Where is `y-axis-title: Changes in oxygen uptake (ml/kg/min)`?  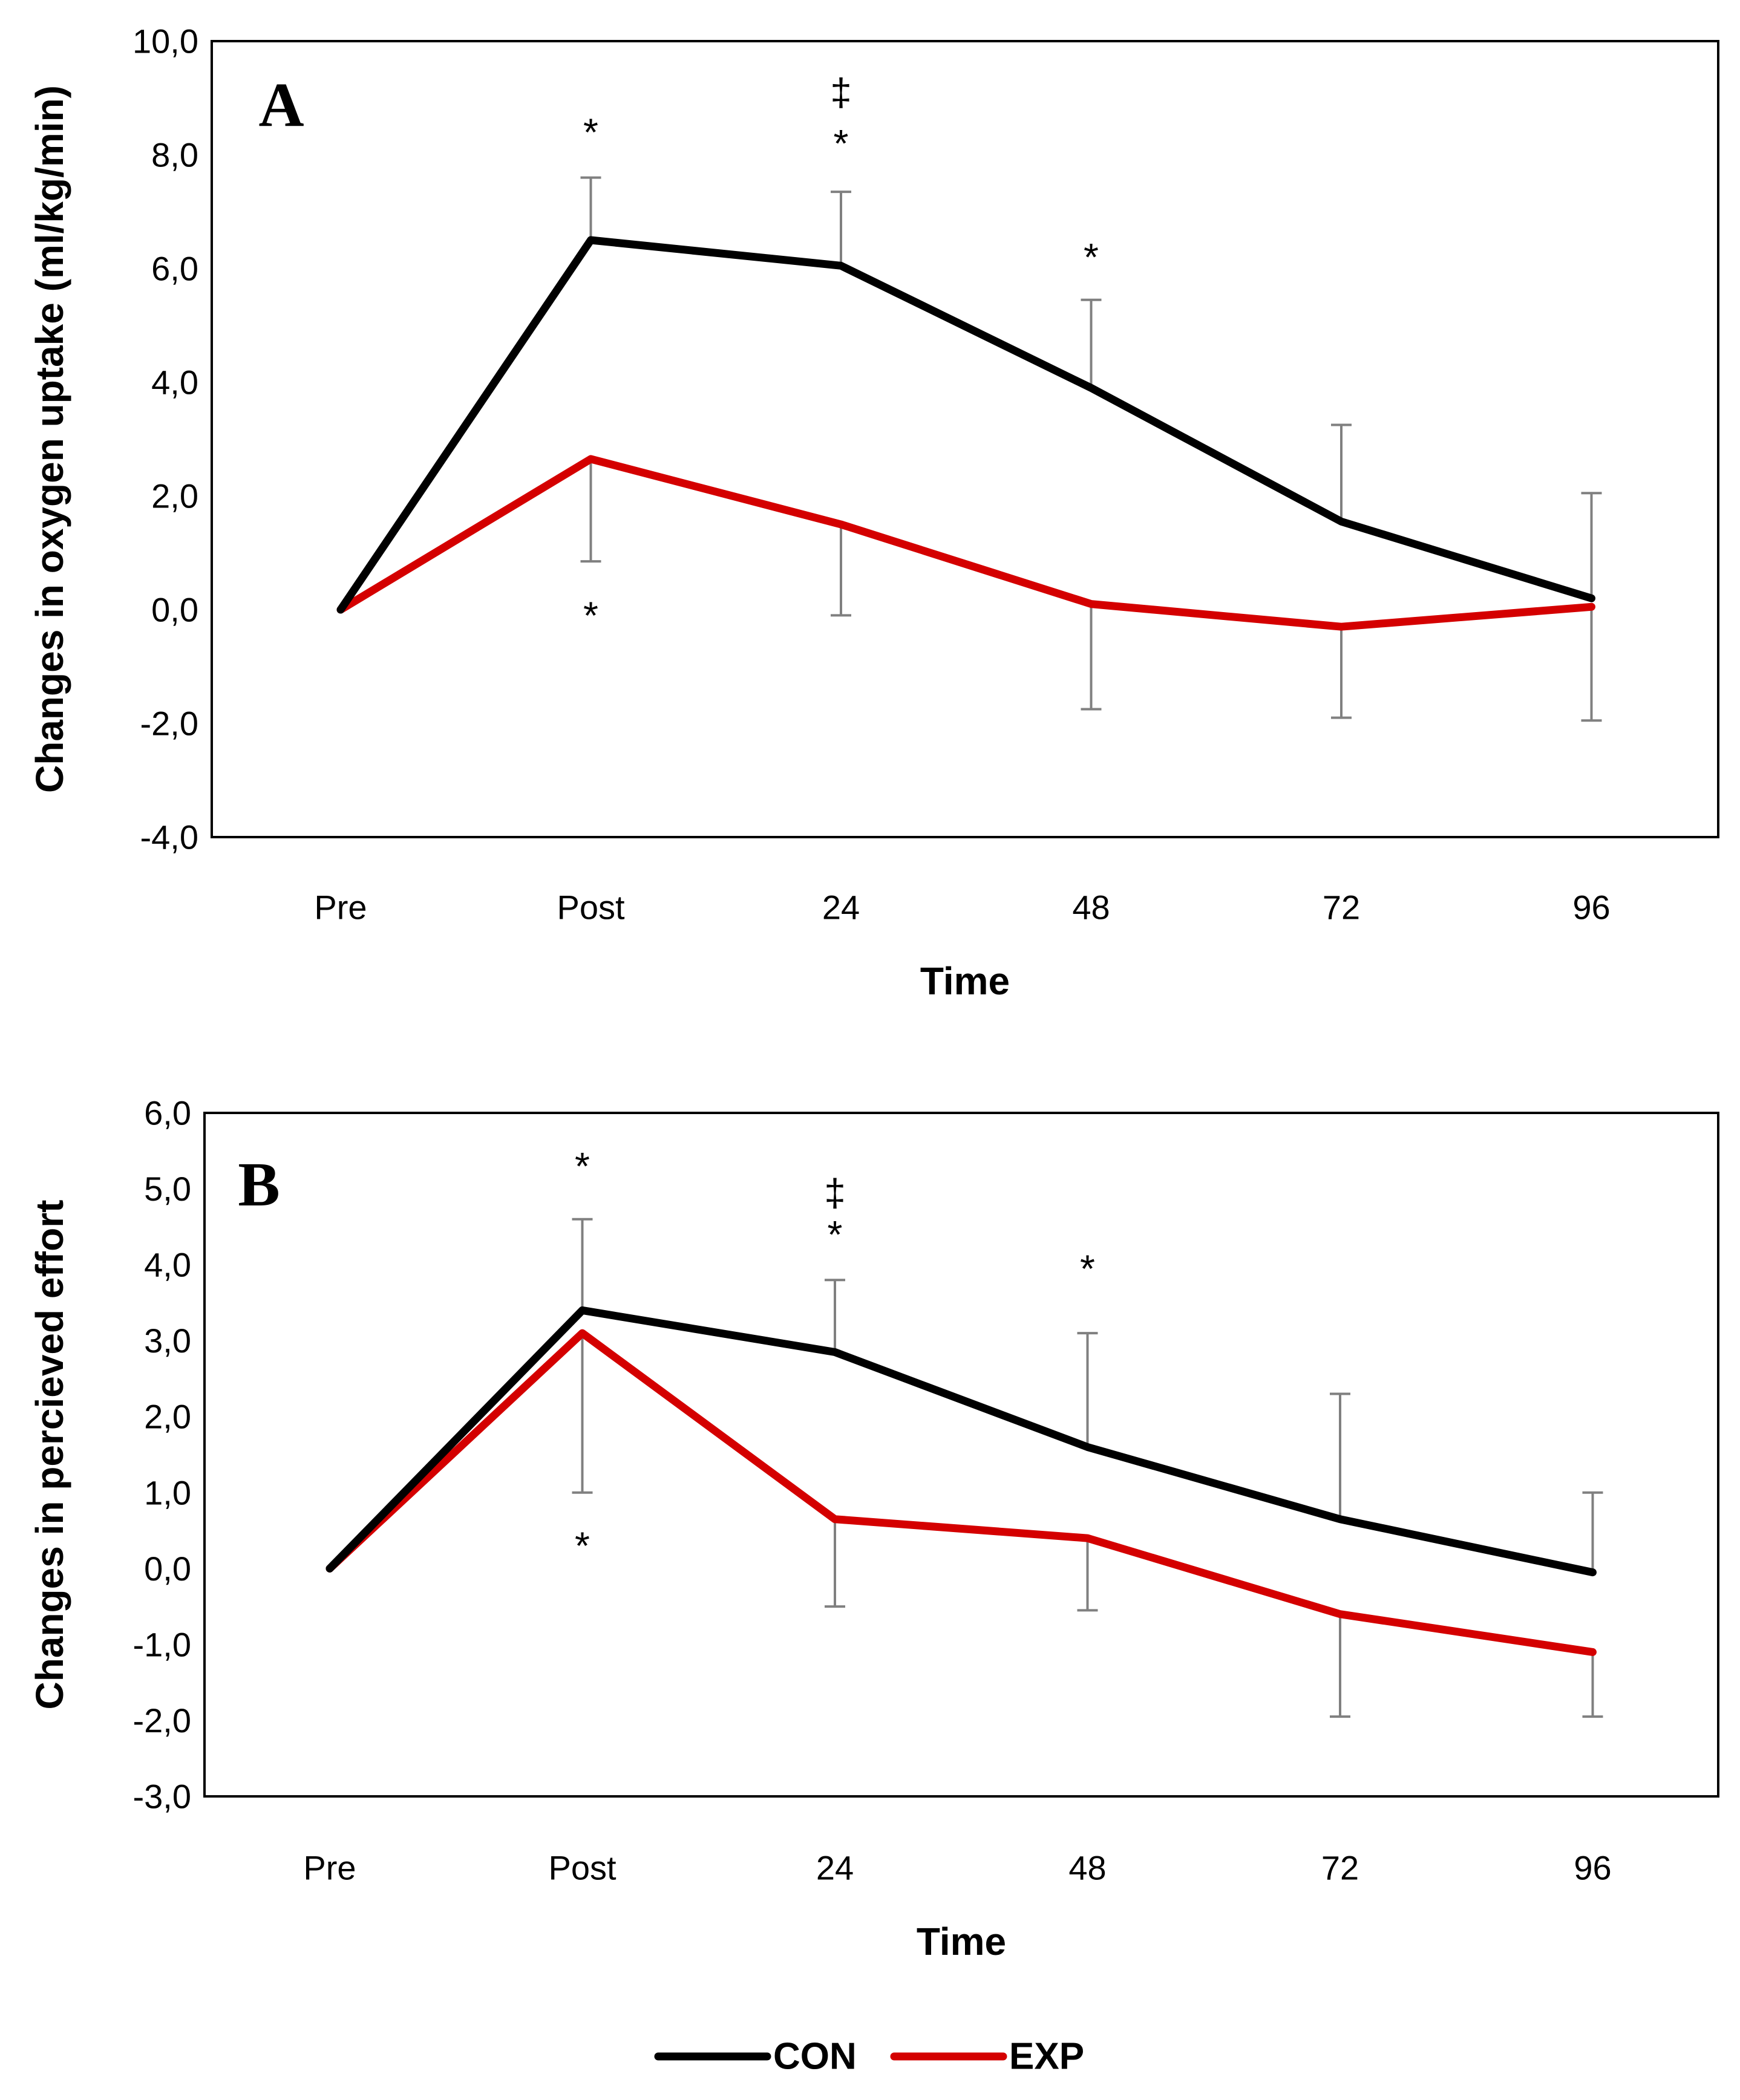 y-axis-title: Changes in oxygen uptake (ml/kg/min) is located at coordinates (49, 439).